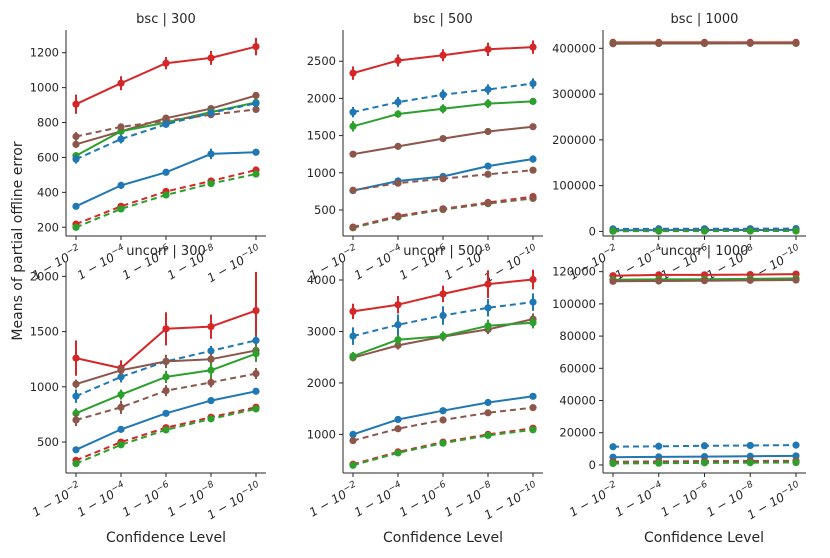  Describe the element at coordinates (442, 115) in the screenshot. I see `series-green-solid` at that location.